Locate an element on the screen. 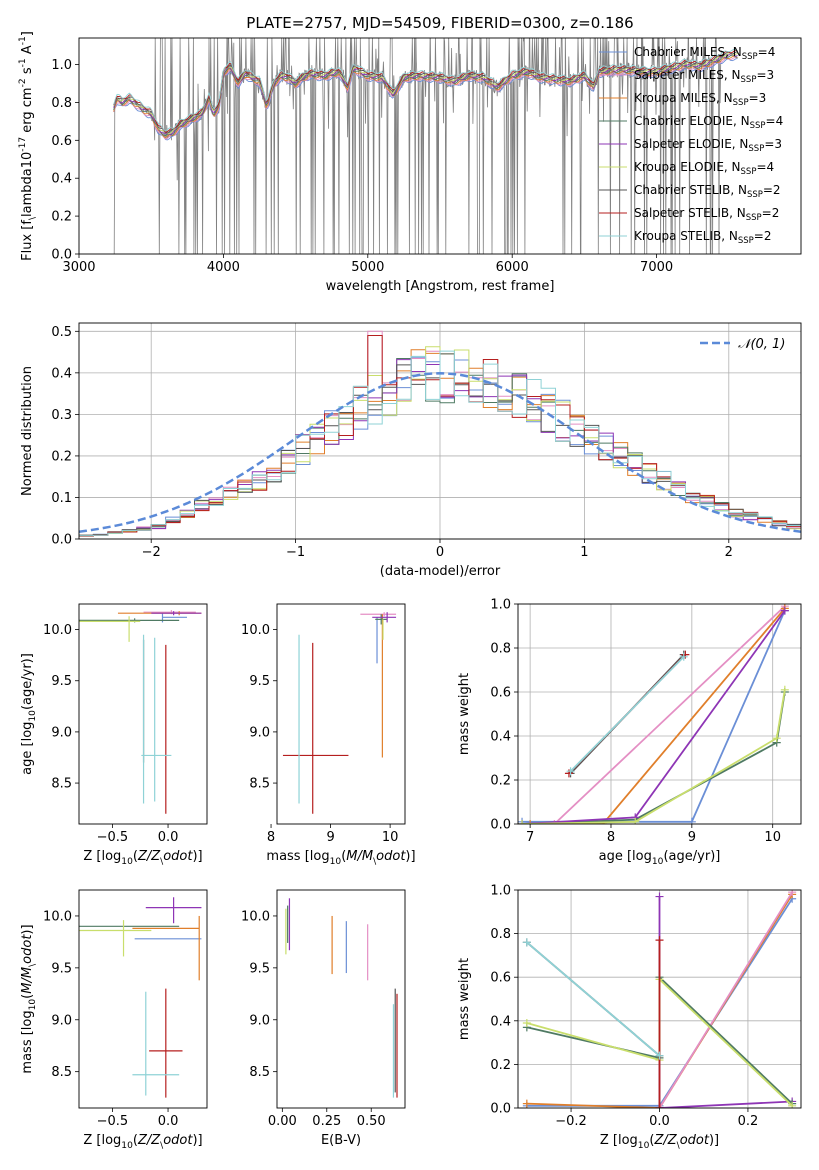  x-tick-label: 6000 is located at coordinates (512, 267).